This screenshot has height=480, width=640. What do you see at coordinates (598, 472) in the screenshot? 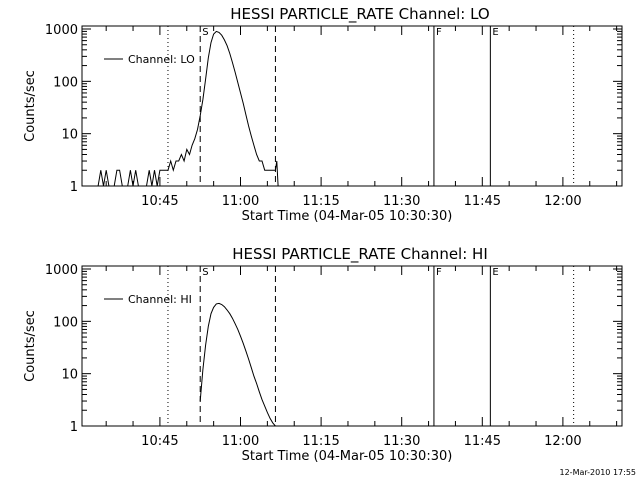
I see `timestamp-label: 12-Mar-2010 17:55` at bounding box center [598, 472].